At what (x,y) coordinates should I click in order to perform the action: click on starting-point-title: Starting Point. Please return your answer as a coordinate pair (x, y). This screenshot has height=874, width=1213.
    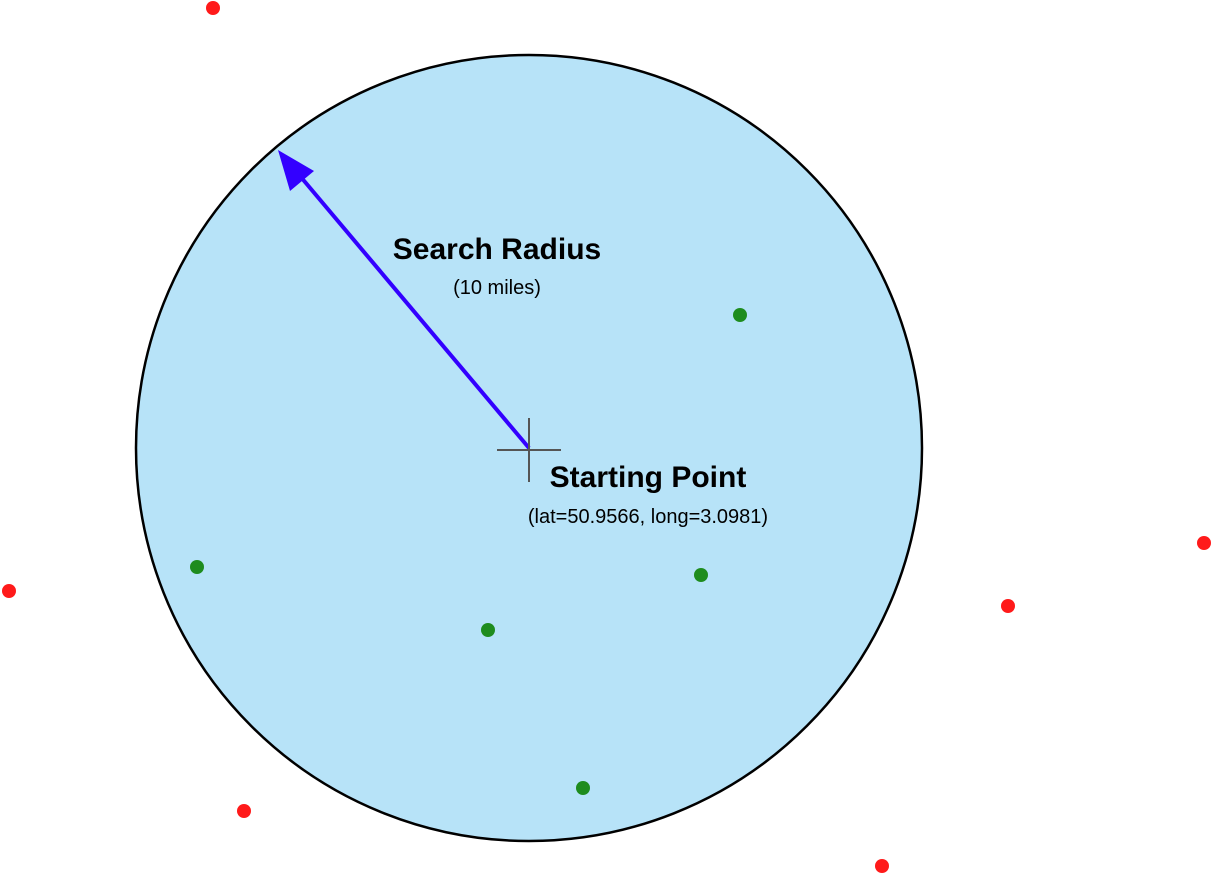
    Looking at the image, I should click on (648, 477).